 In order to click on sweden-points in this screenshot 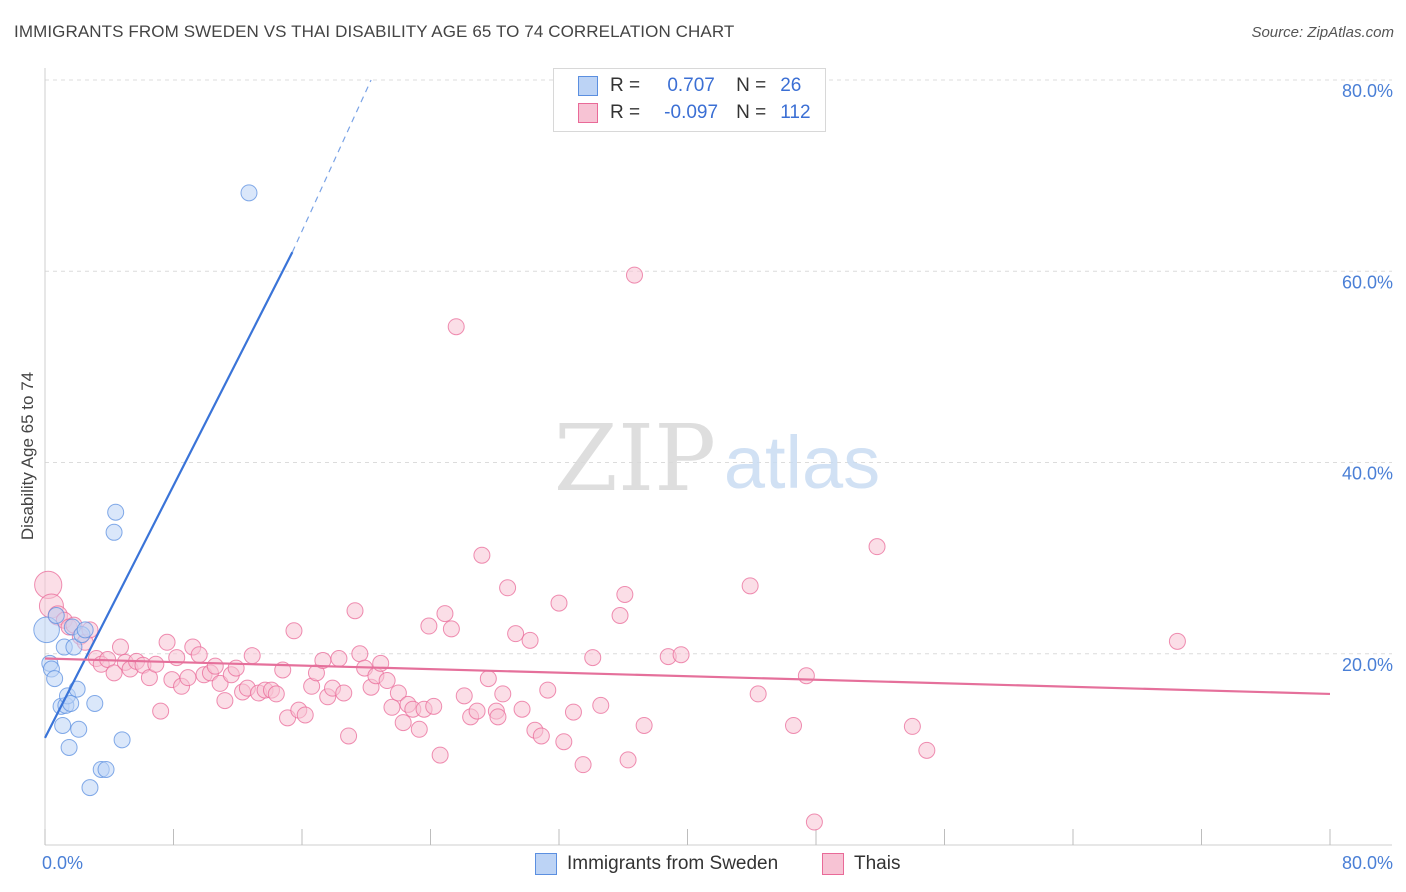, I will do `click(145, 490)`.